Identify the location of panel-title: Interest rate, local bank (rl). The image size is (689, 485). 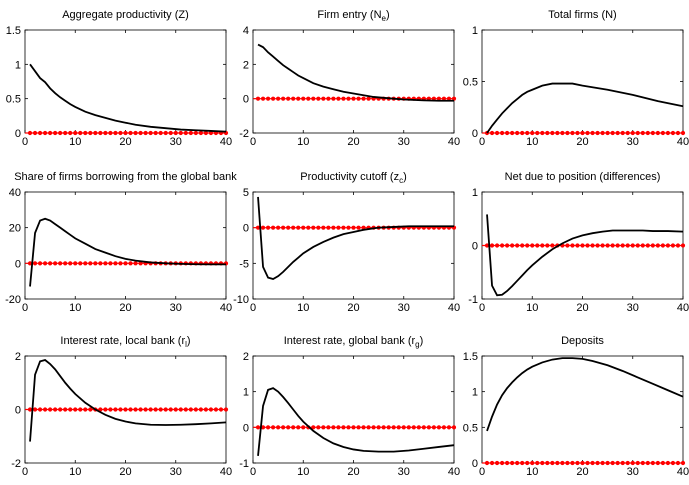
(125, 342).